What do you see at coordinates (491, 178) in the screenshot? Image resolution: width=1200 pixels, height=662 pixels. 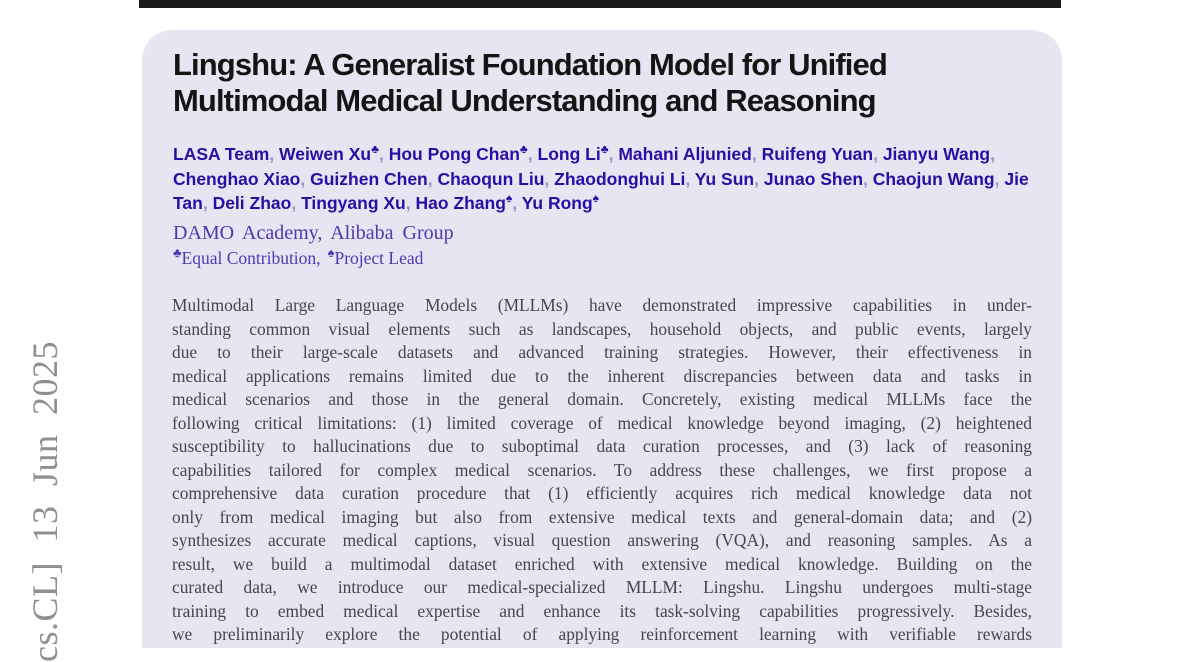 I see `author-name: Chaoqun Liu` at bounding box center [491, 178].